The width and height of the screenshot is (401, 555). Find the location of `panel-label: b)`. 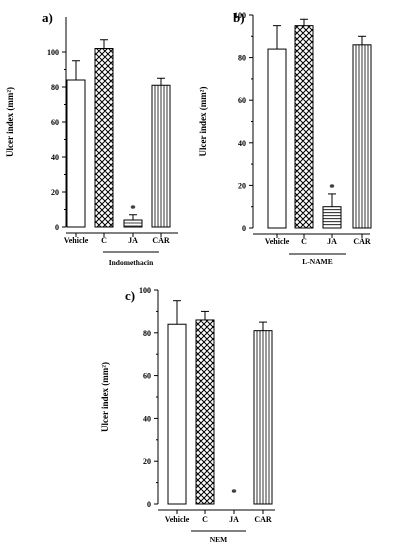

panel-label: b) is located at coordinates (239, 17).